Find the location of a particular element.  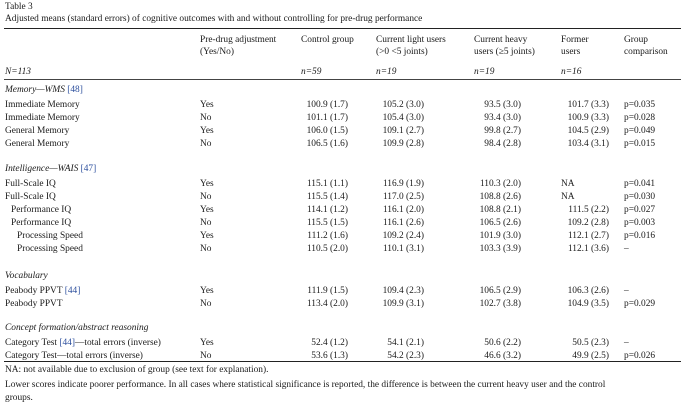

cell-former: 50.5 (2.3) is located at coordinates (590, 343).